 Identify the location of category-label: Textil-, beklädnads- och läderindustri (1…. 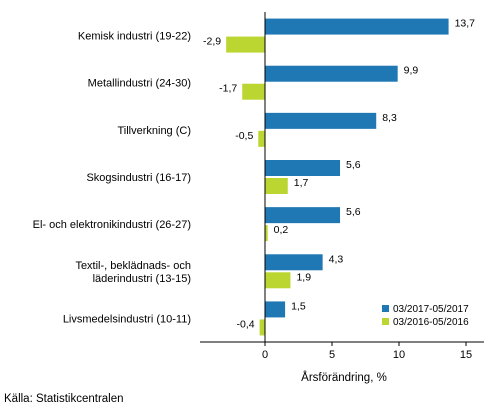
(133, 272).